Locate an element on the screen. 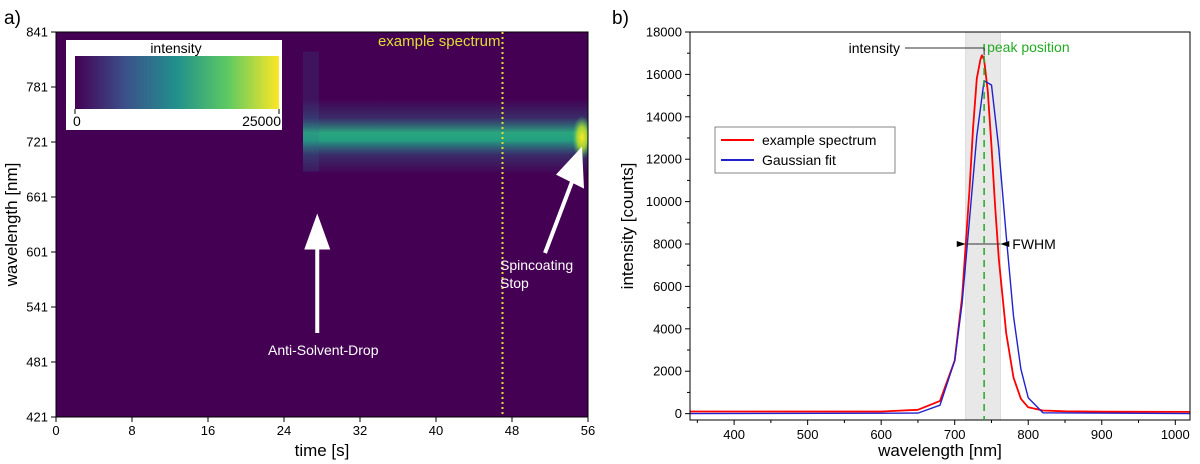 This screenshot has height=464, width=1200. spincoating-label-line-2: Stop is located at coordinates (514, 283).